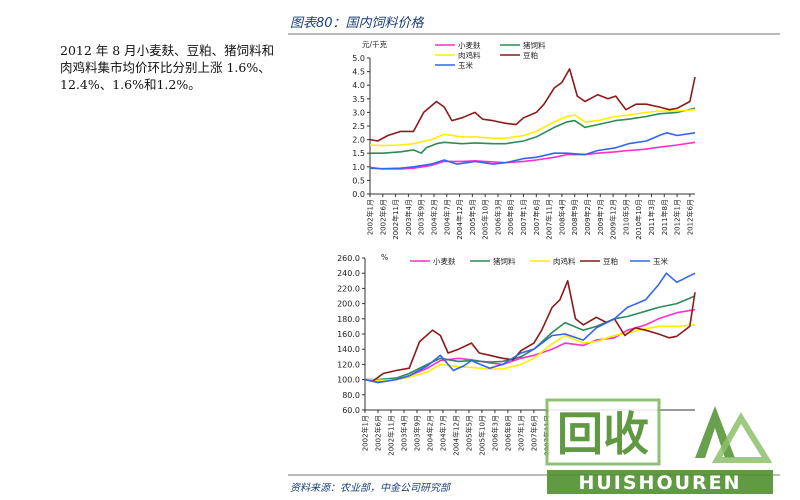 The image size is (800, 500). I want to click on x-tick-label: 2010年5月, so click(625, 217).